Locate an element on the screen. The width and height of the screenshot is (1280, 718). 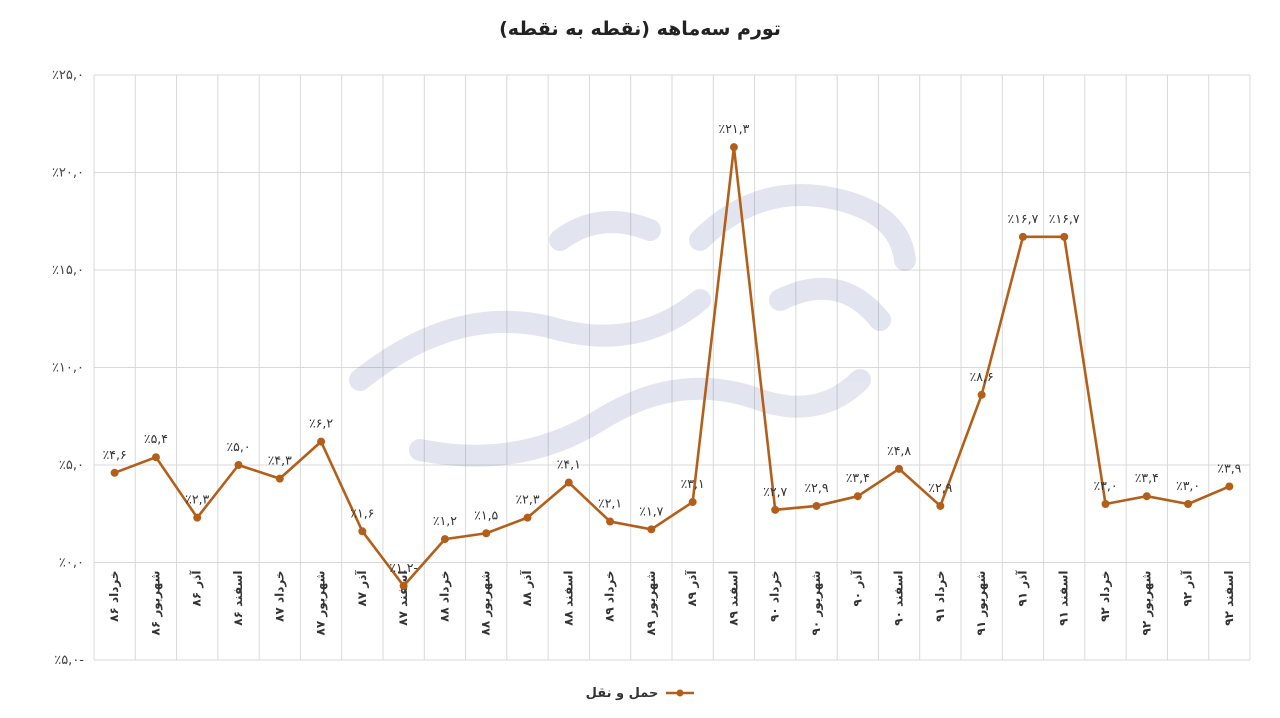
x-tick-label: شهریور ۸۷ is located at coordinates (321, 603).